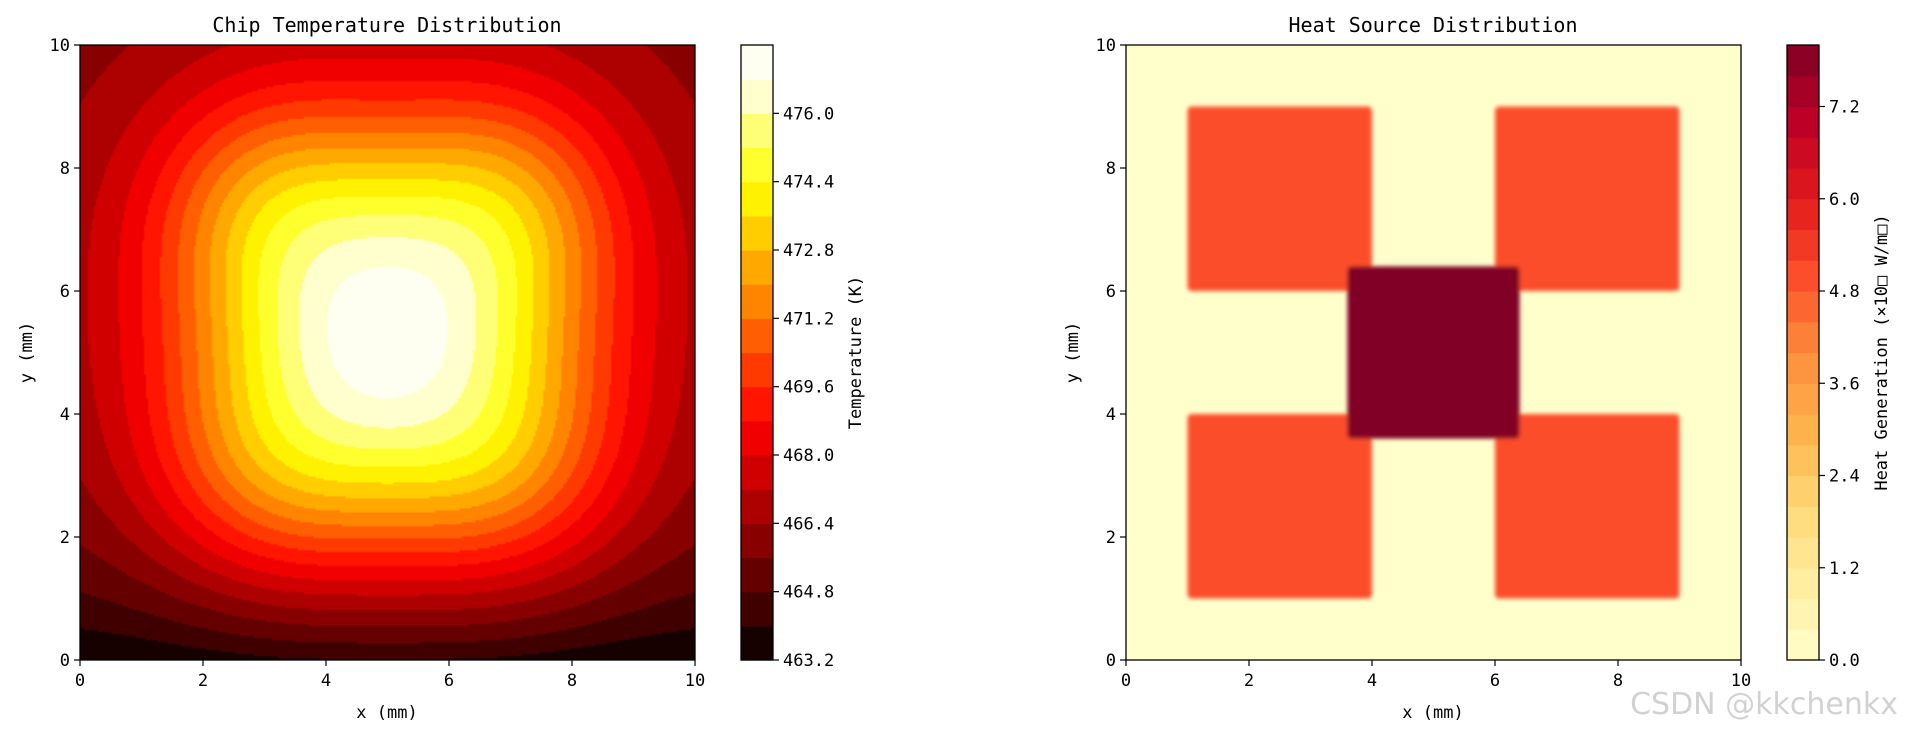 Image resolution: width=1906 pixels, height=735 pixels. What do you see at coordinates (60, 46) in the screenshot?
I see `temperature-y-tick-label: 10` at bounding box center [60, 46].